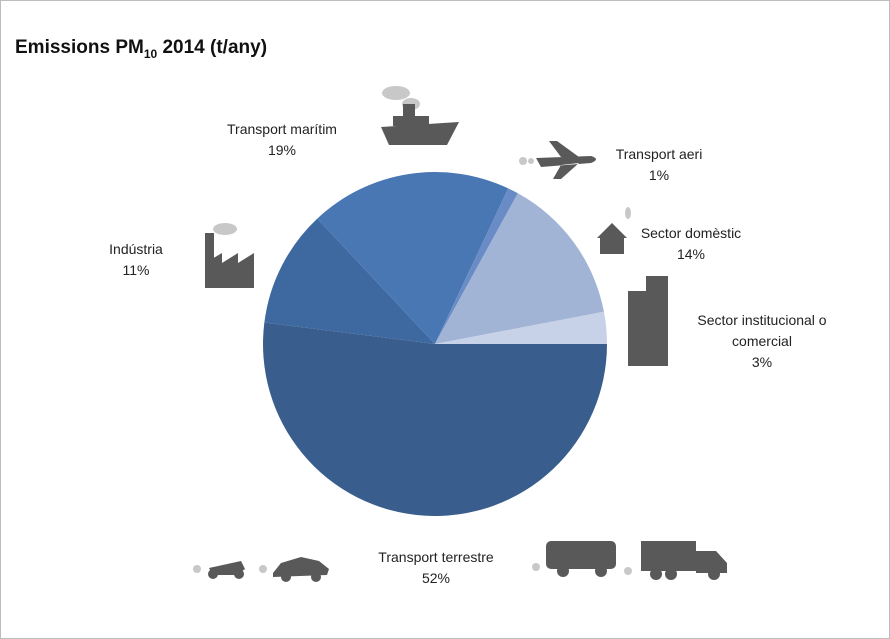 This screenshot has height=639, width=890. I want to click on house-icon, so click(614, 230).